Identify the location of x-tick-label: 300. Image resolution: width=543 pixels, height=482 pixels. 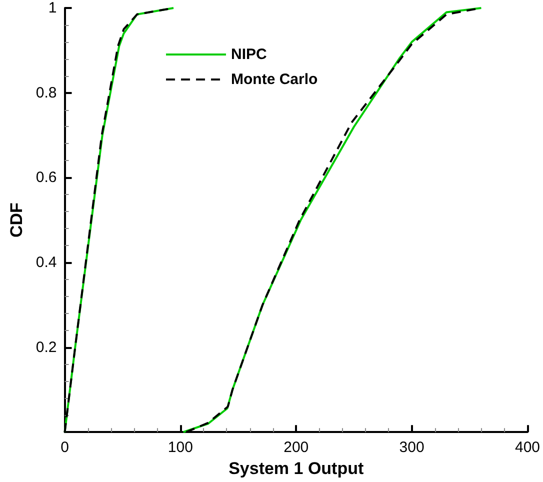
(411, 447).